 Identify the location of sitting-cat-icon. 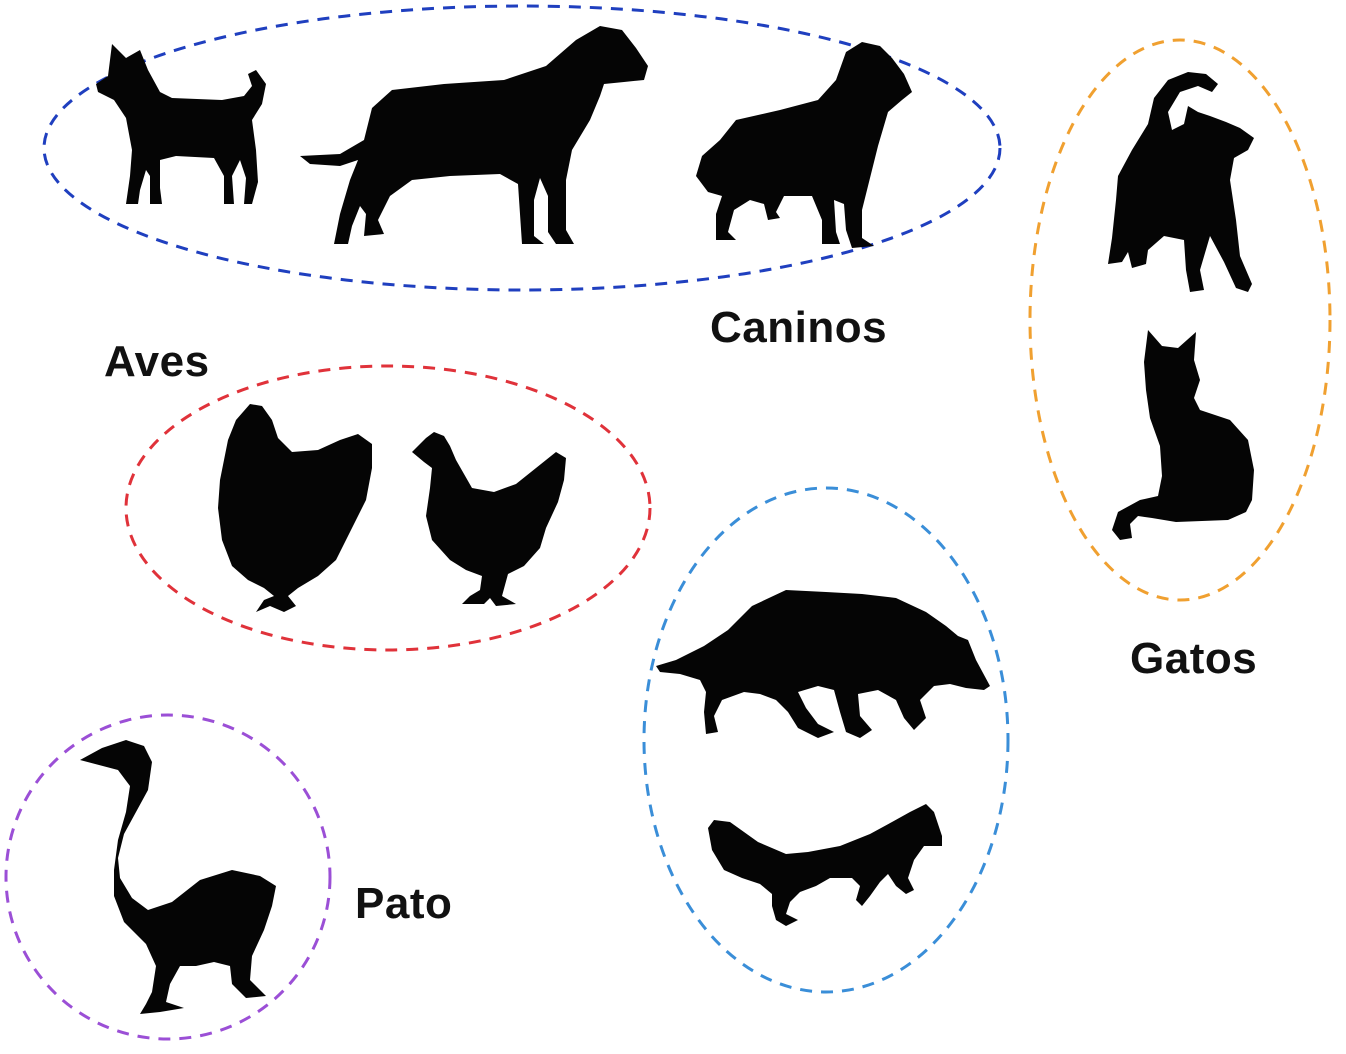
(1183, 435).